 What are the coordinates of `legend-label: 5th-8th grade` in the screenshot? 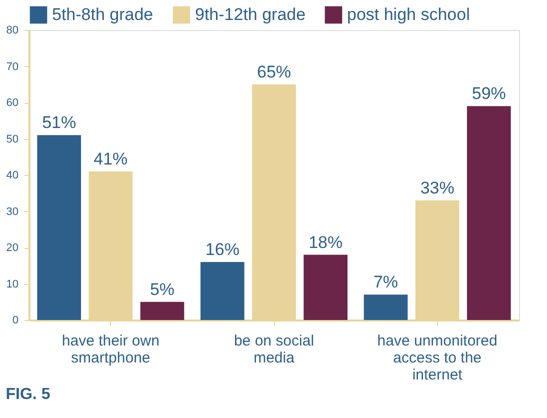 It's located at (103, 14).